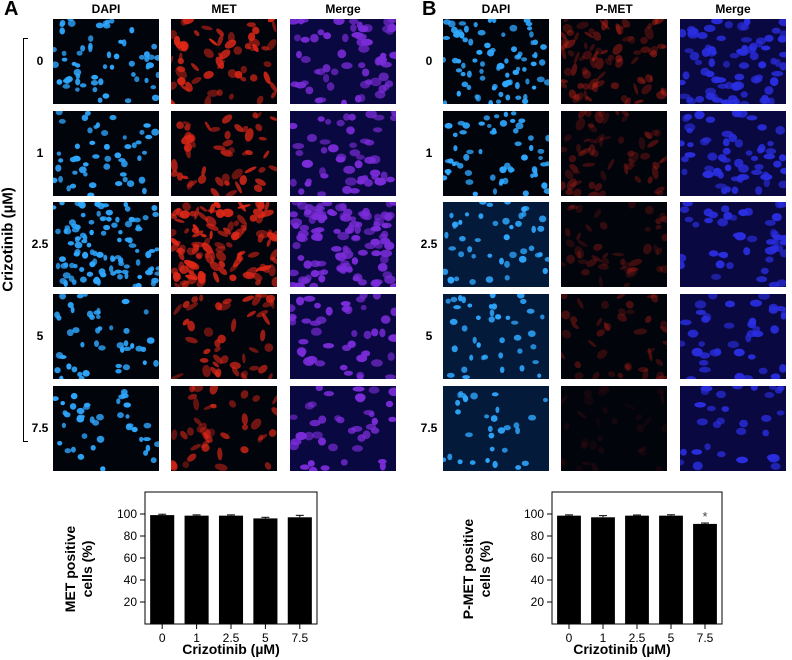 Image resolution: width=792 pixels, height=660 pixels. I want to click on chart-b-xlabel: Crizotinib (µM), so click(622, 649).